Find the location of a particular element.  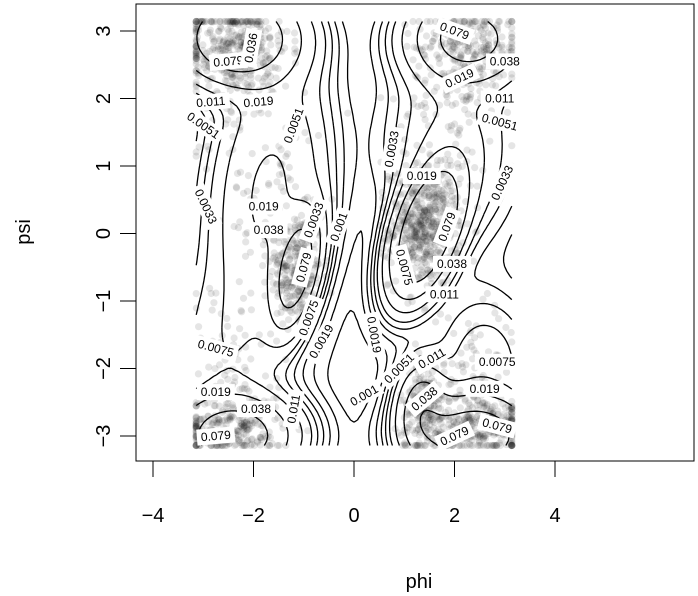

contour-label: 0.019 is located at coordinates (264, 207).